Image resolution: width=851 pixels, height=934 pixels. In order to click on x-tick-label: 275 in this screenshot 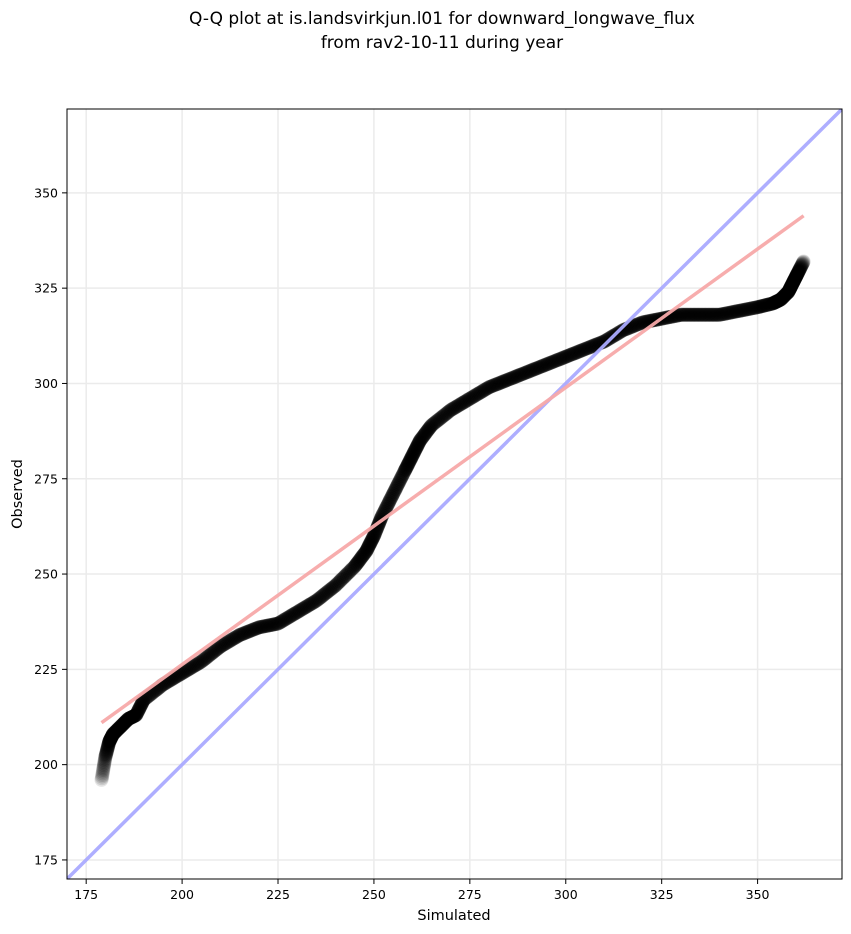, I will do `click(470, 894)`.